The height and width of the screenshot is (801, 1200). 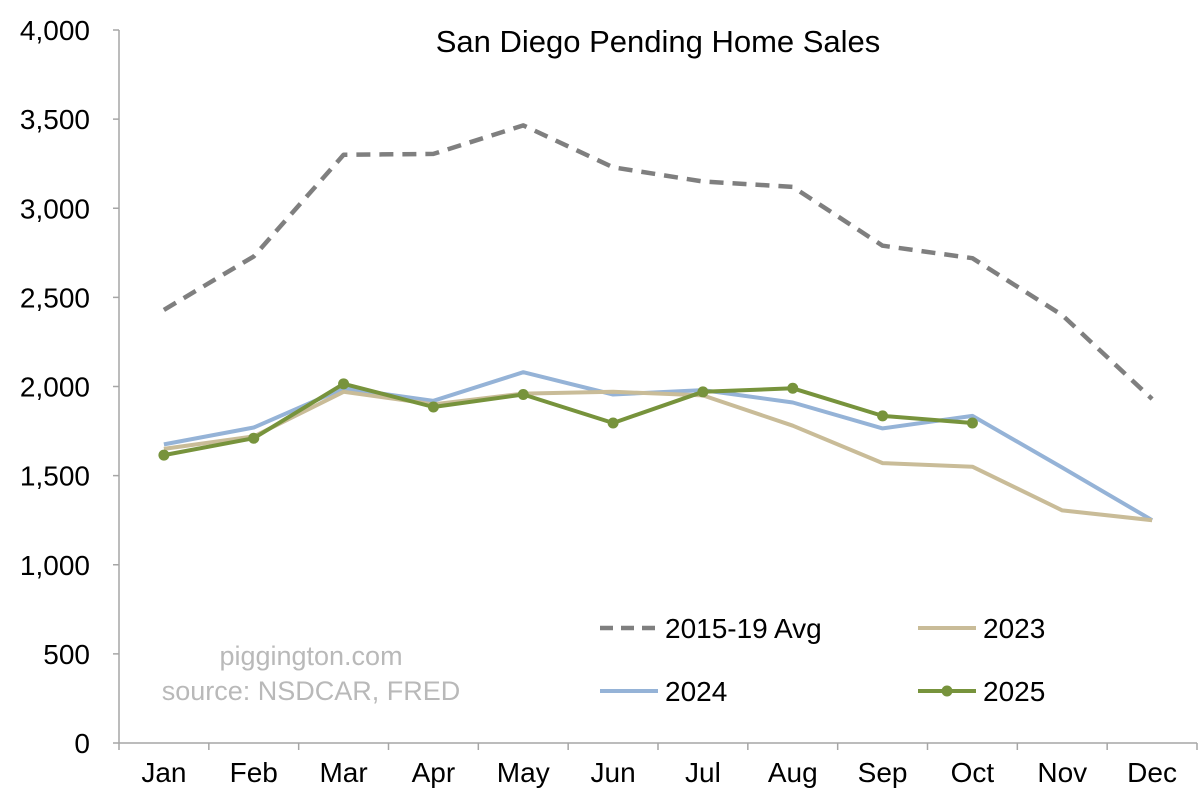 I want to click on series-2025, so click(x=568, y=419).